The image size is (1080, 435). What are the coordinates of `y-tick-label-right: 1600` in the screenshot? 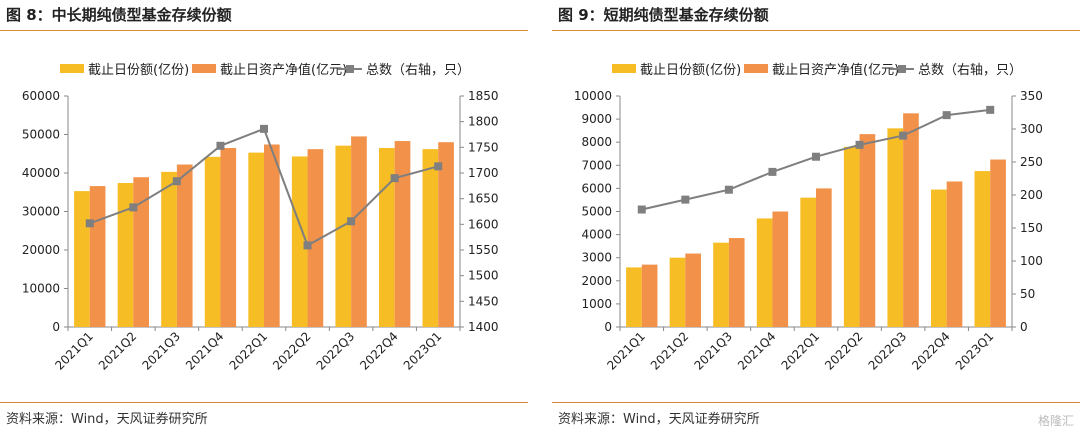 It's located at (483, 224).